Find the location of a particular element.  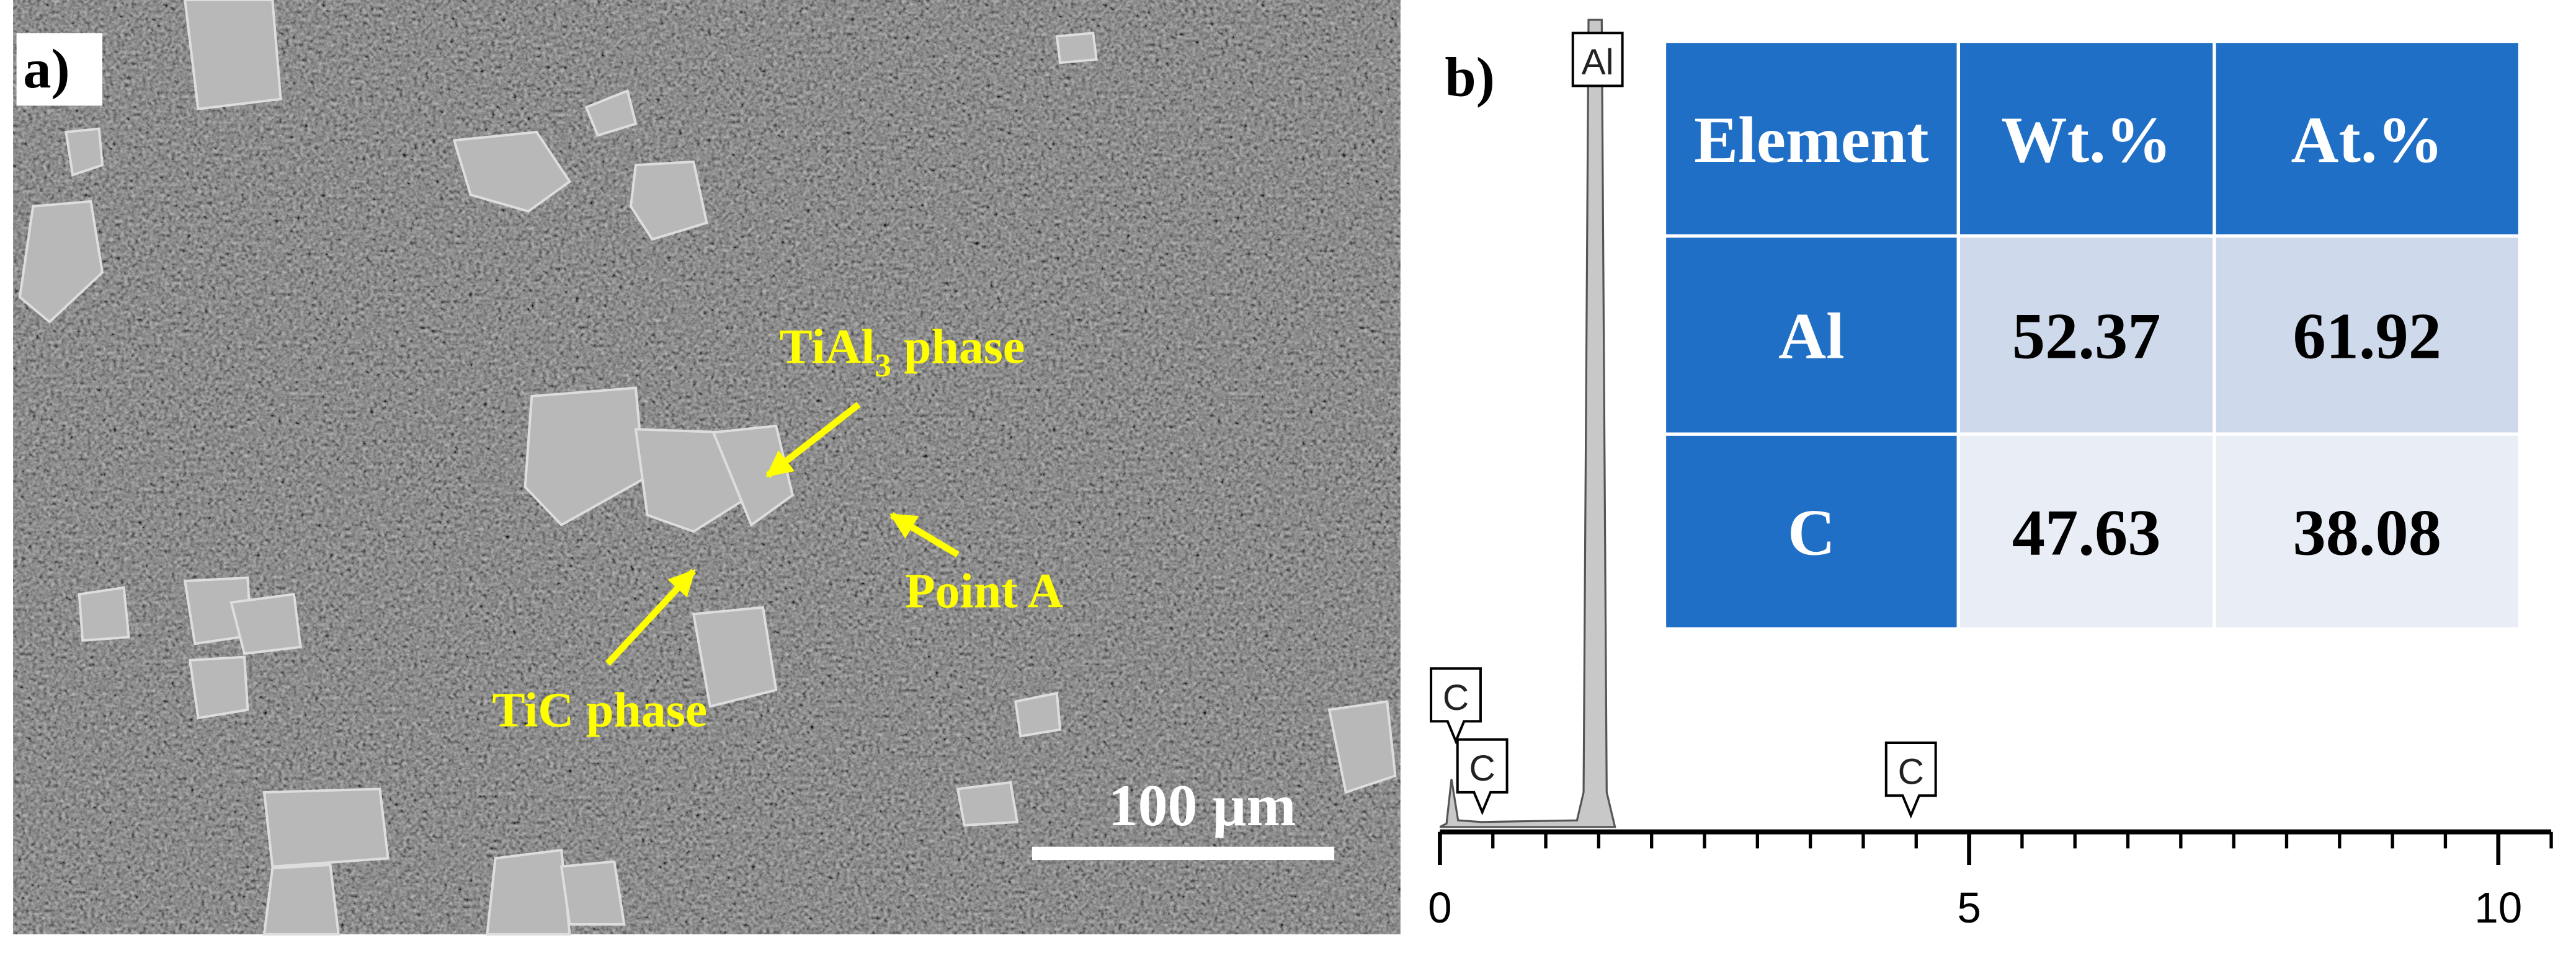

table-value: 61.92 is located at coordinates (2367, 336).